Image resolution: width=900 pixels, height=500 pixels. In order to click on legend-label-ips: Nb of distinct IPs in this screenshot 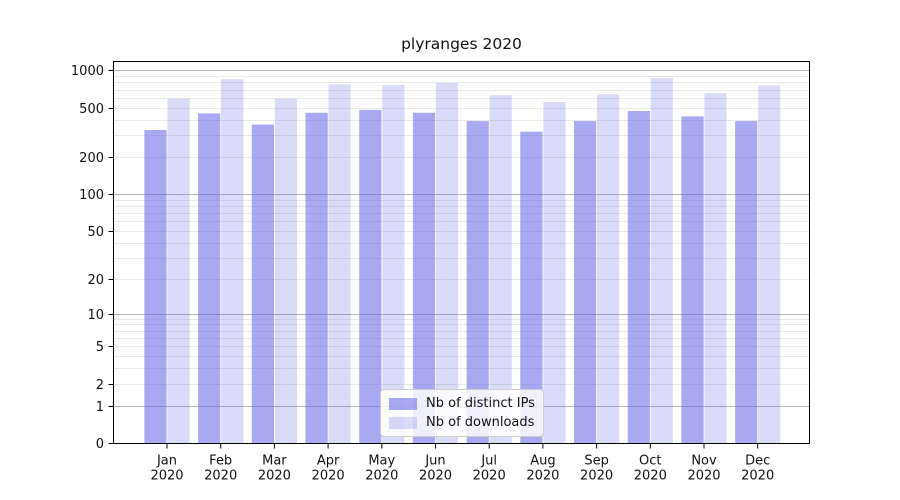, I will do `click(480, 403)`.